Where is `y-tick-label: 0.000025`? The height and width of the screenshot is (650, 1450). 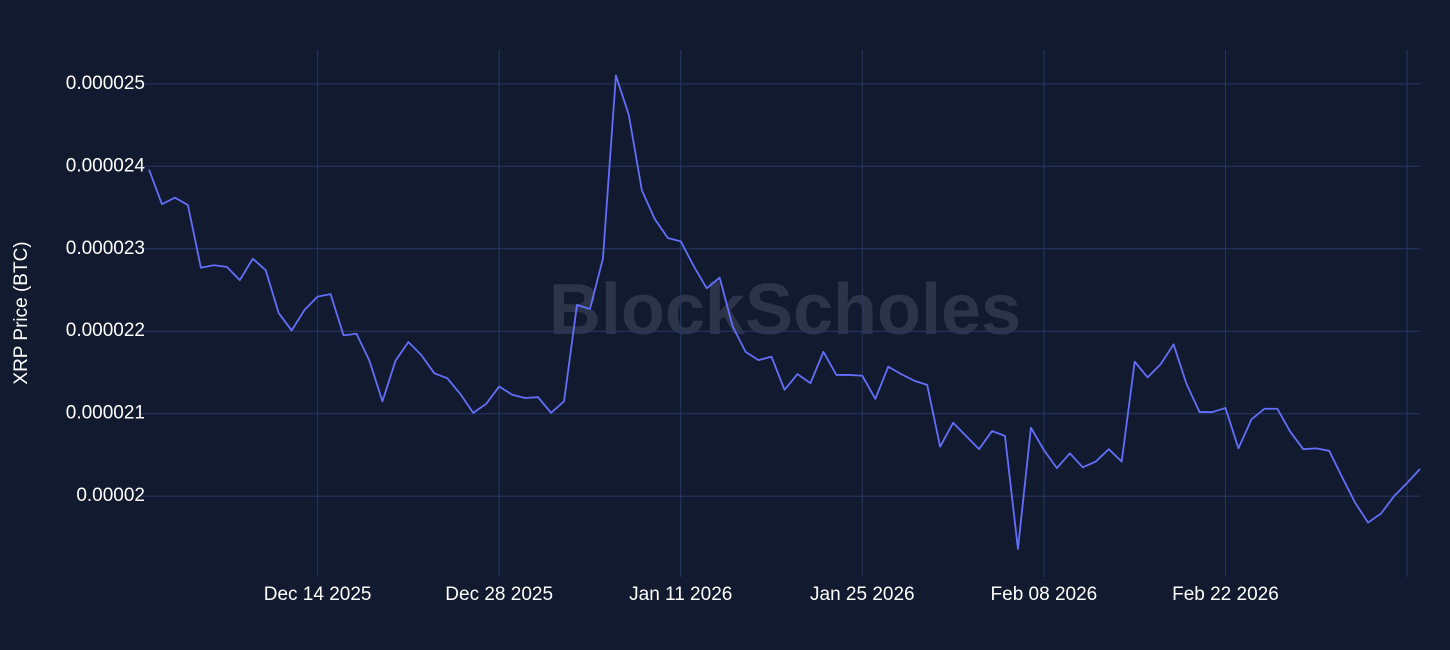 y-tick-label: 0.000025 is located at coordinates (105, 83).